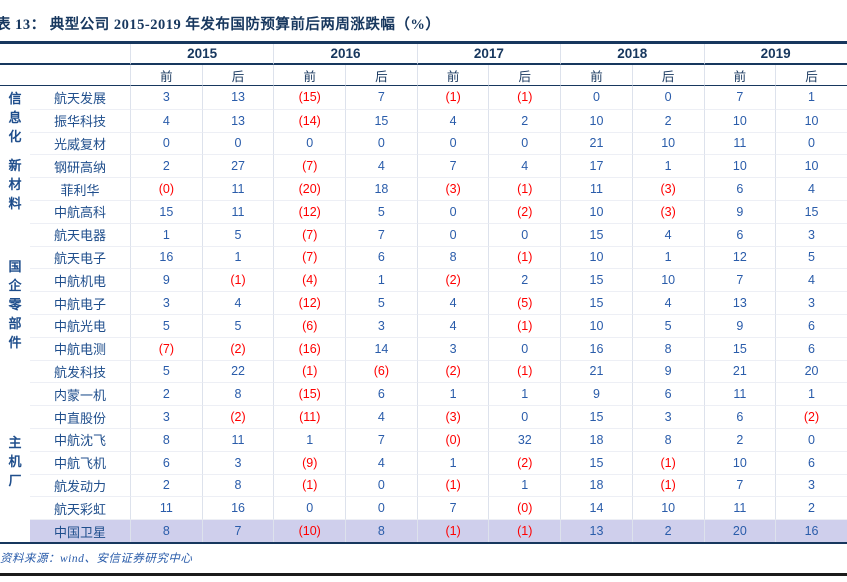 The image size is (847, 582). What do you see at coordinates (309, 97) in the screenshot?
I see `value-cell: (15)` at bounding box center [309, 97].